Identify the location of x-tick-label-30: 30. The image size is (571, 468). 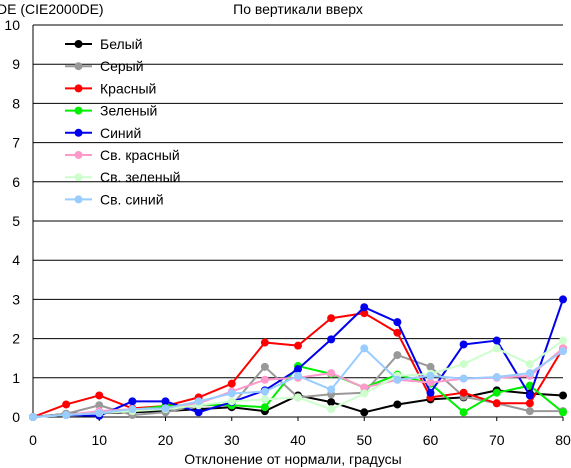
(232, 440).